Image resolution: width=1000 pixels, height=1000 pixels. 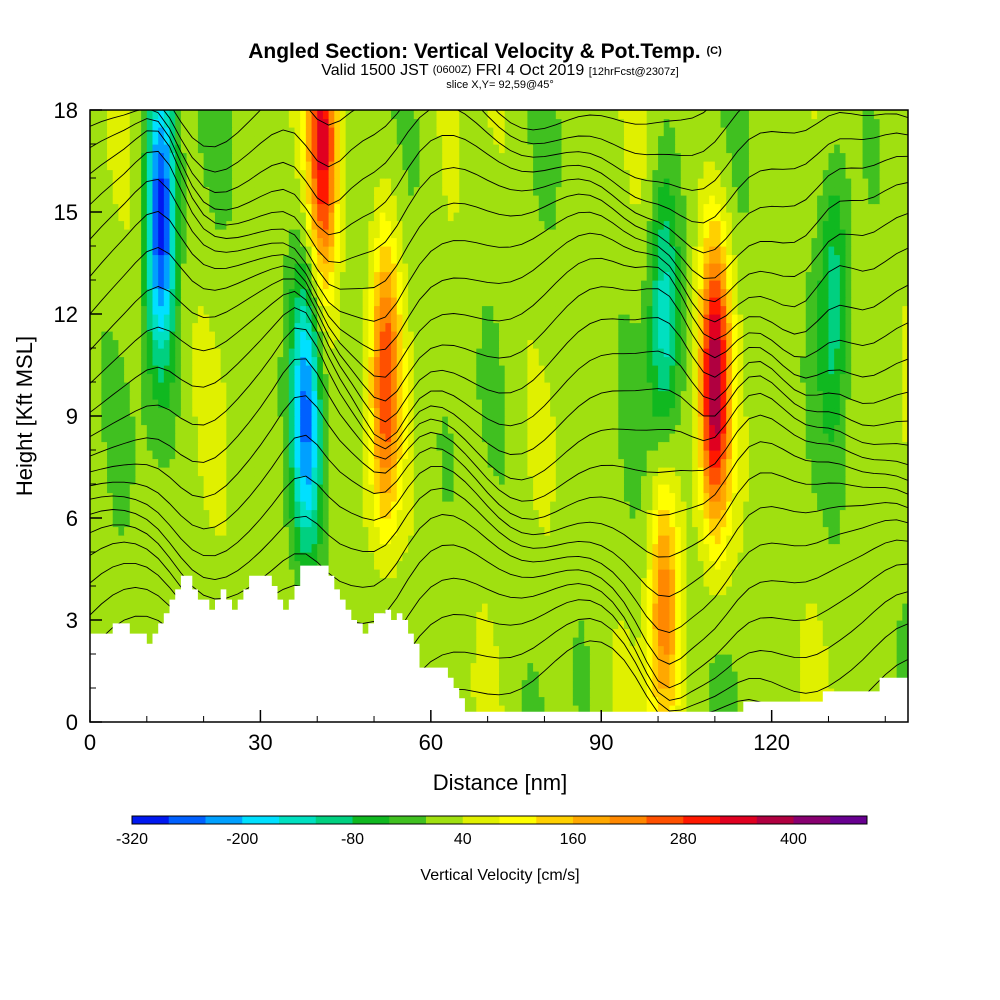 What do you see at coordinates (66, 212) in the screenshot?
I see `y-tick-label: 15` at bounding box center [66, 212].